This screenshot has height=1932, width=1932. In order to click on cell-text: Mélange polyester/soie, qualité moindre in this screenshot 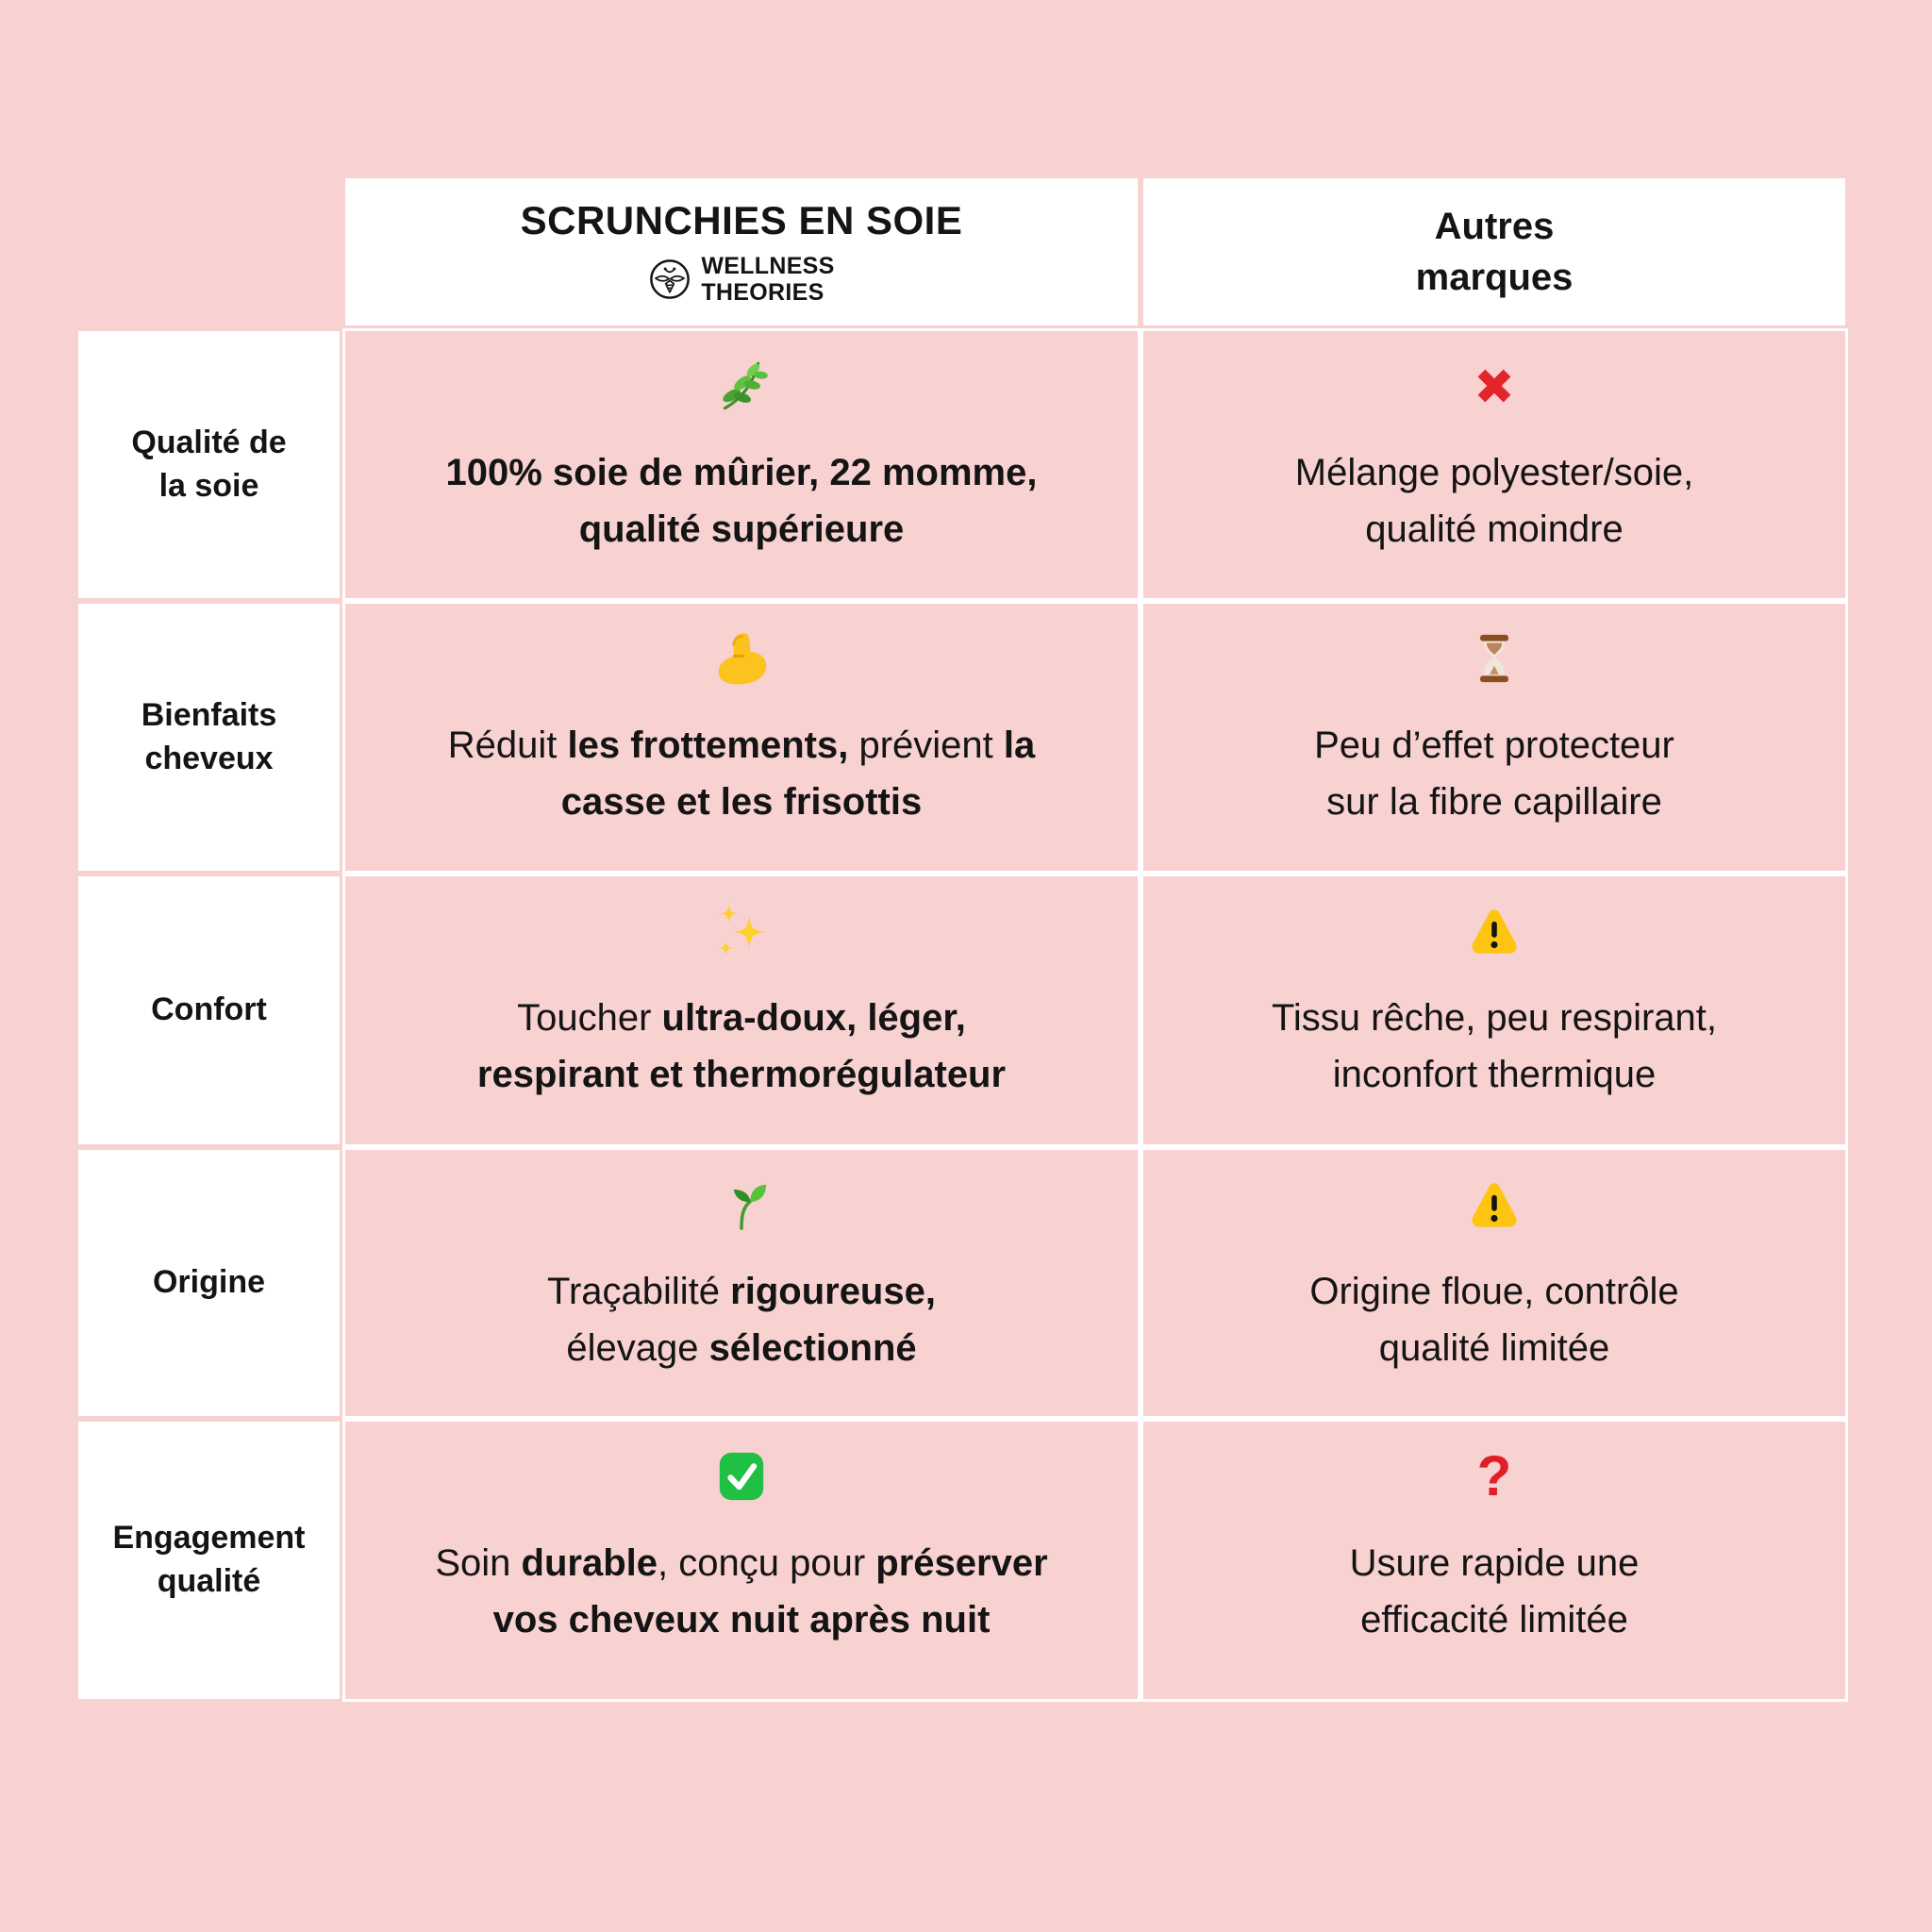, I will do `click(1494, 501)`.